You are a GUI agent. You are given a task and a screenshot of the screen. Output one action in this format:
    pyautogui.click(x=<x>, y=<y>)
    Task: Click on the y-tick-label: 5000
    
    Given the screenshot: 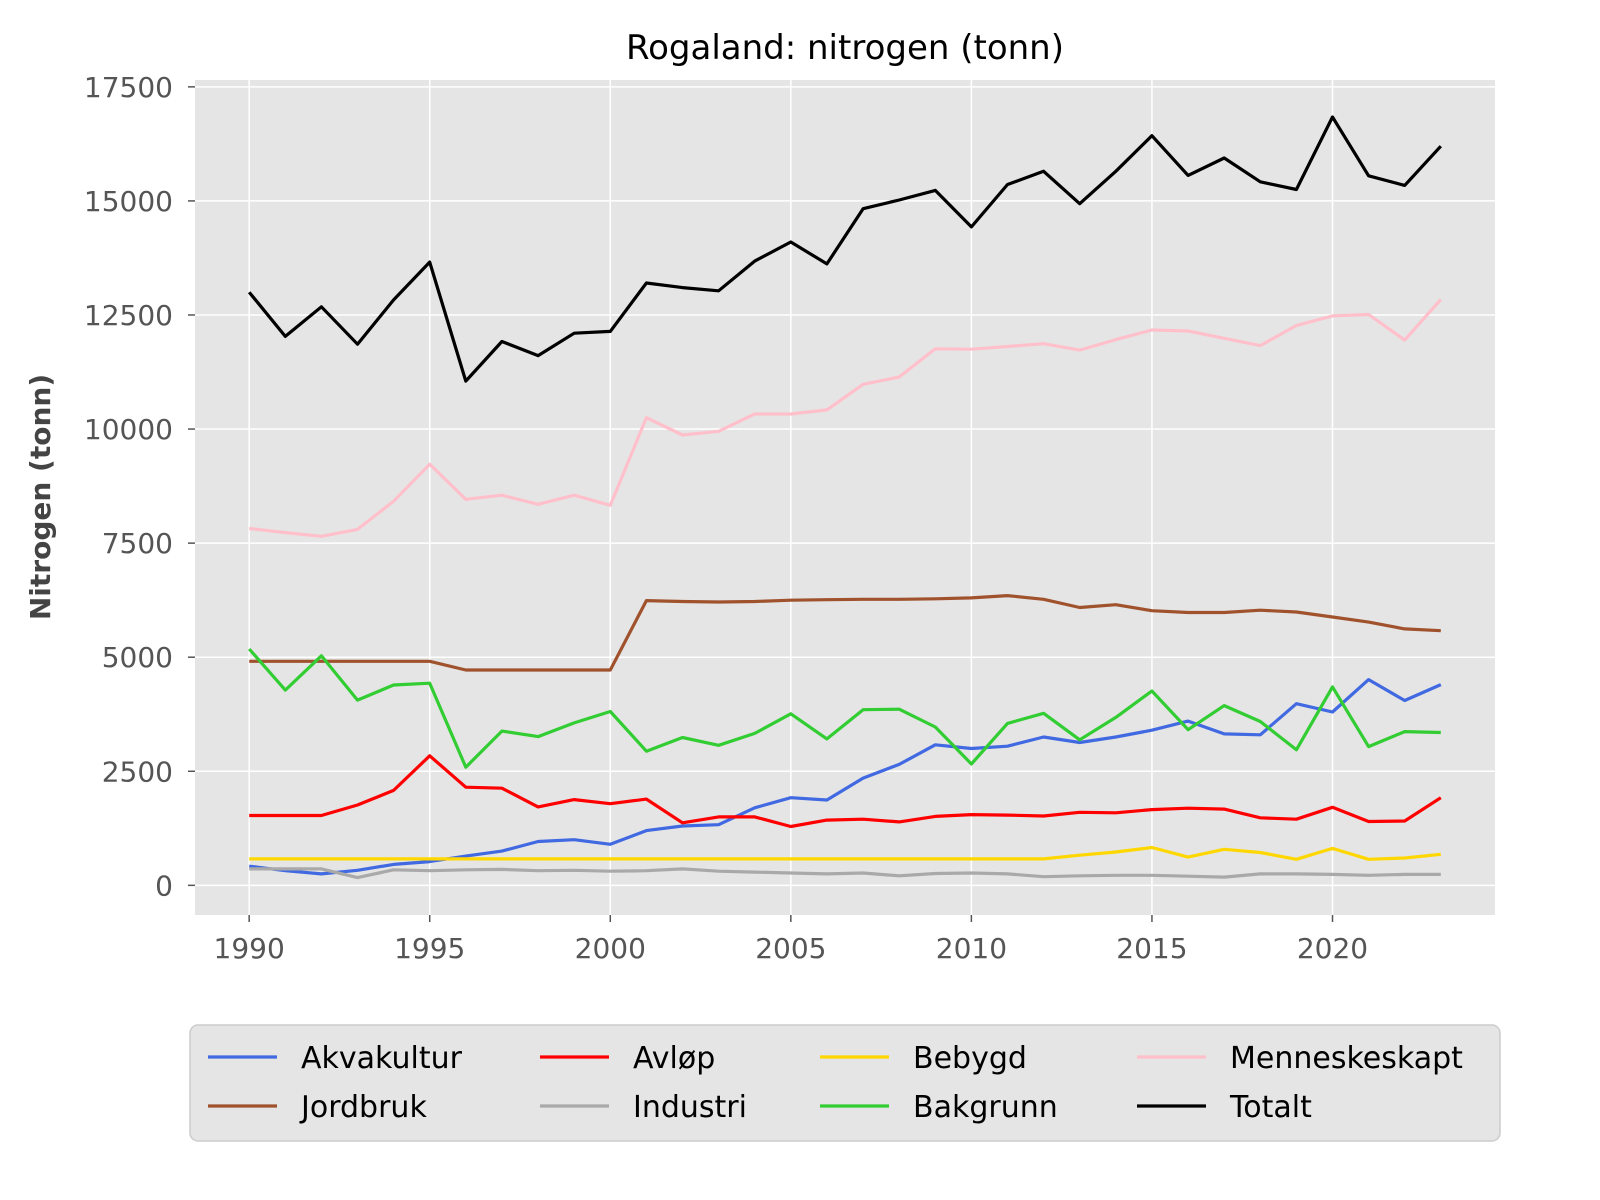 What is the action you would take?
    pyautogui.click(x=137, y=657)
    